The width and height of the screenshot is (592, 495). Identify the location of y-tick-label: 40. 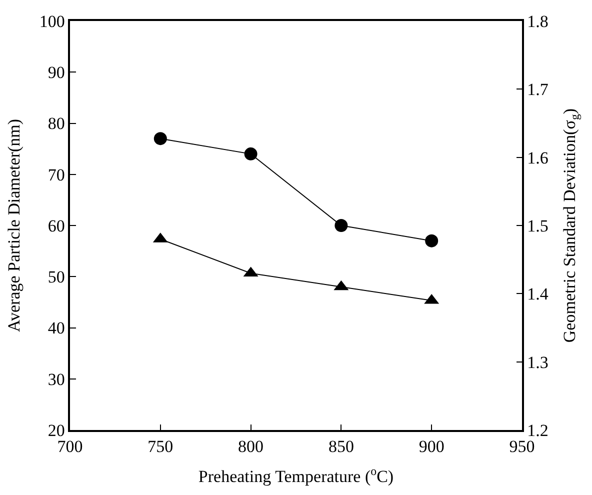
(56, 328).